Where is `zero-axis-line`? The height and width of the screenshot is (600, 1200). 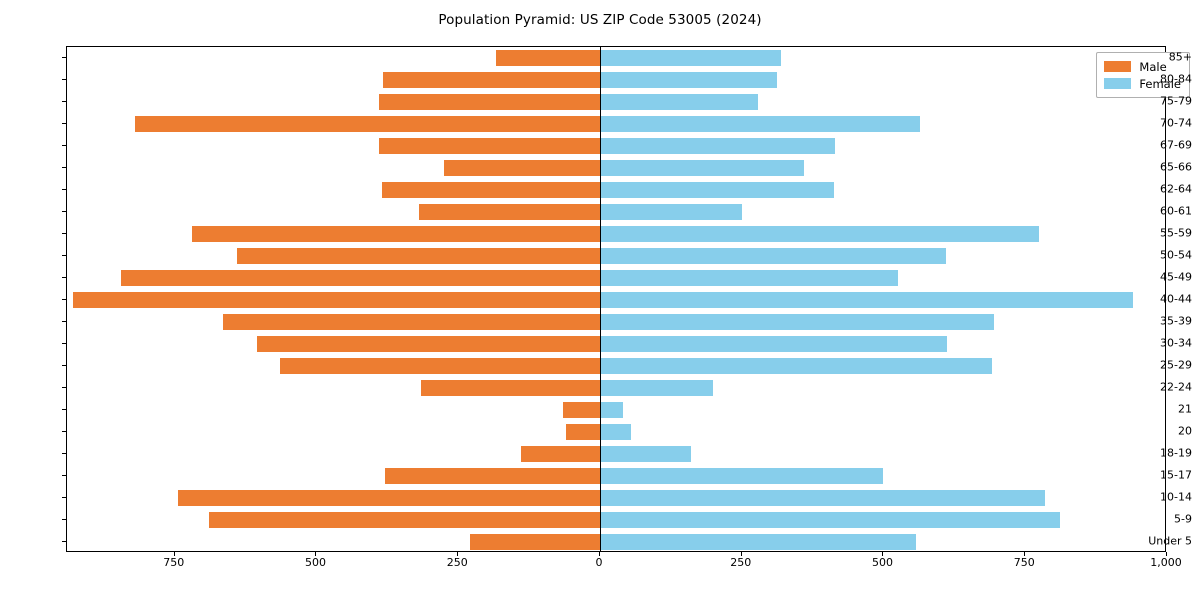
zero-axis-line is located at coordinates (600, 299).